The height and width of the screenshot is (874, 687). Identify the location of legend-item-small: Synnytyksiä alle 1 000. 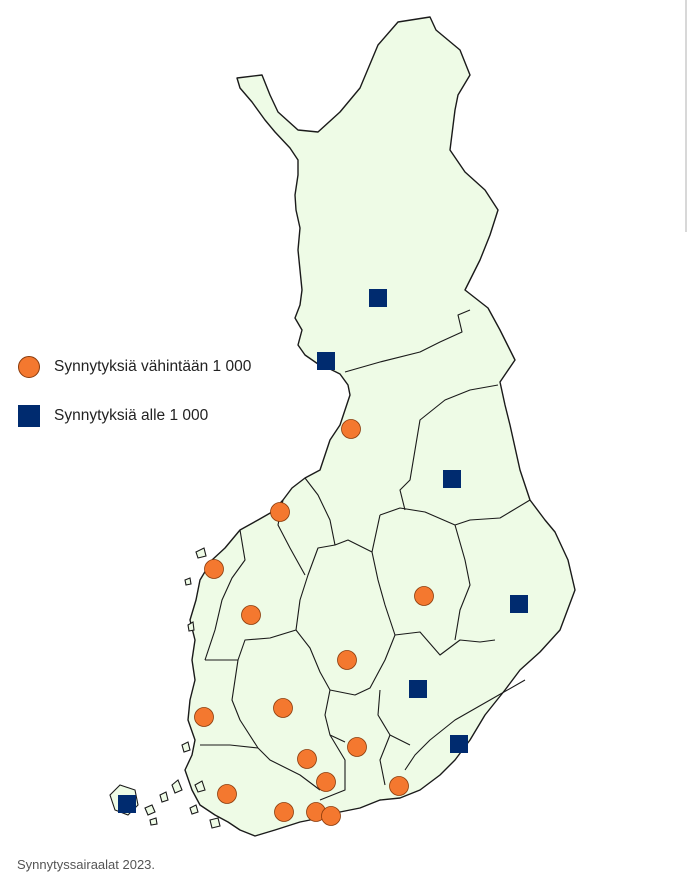
(113, 416).